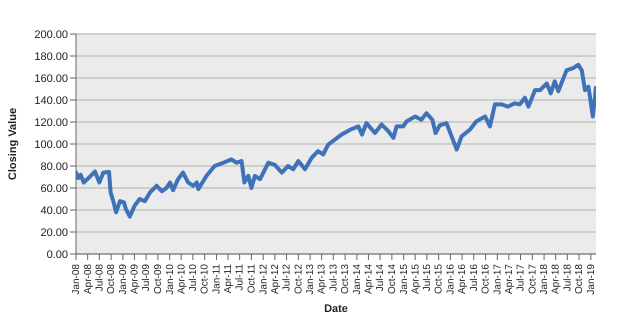 Image resolution: width=622 pixels, height=320 pixels. What do you see at coordinates (205, 279) in the screenshot?
I see `x-tick-label: Oct-10` at bounding box center [205, 279].